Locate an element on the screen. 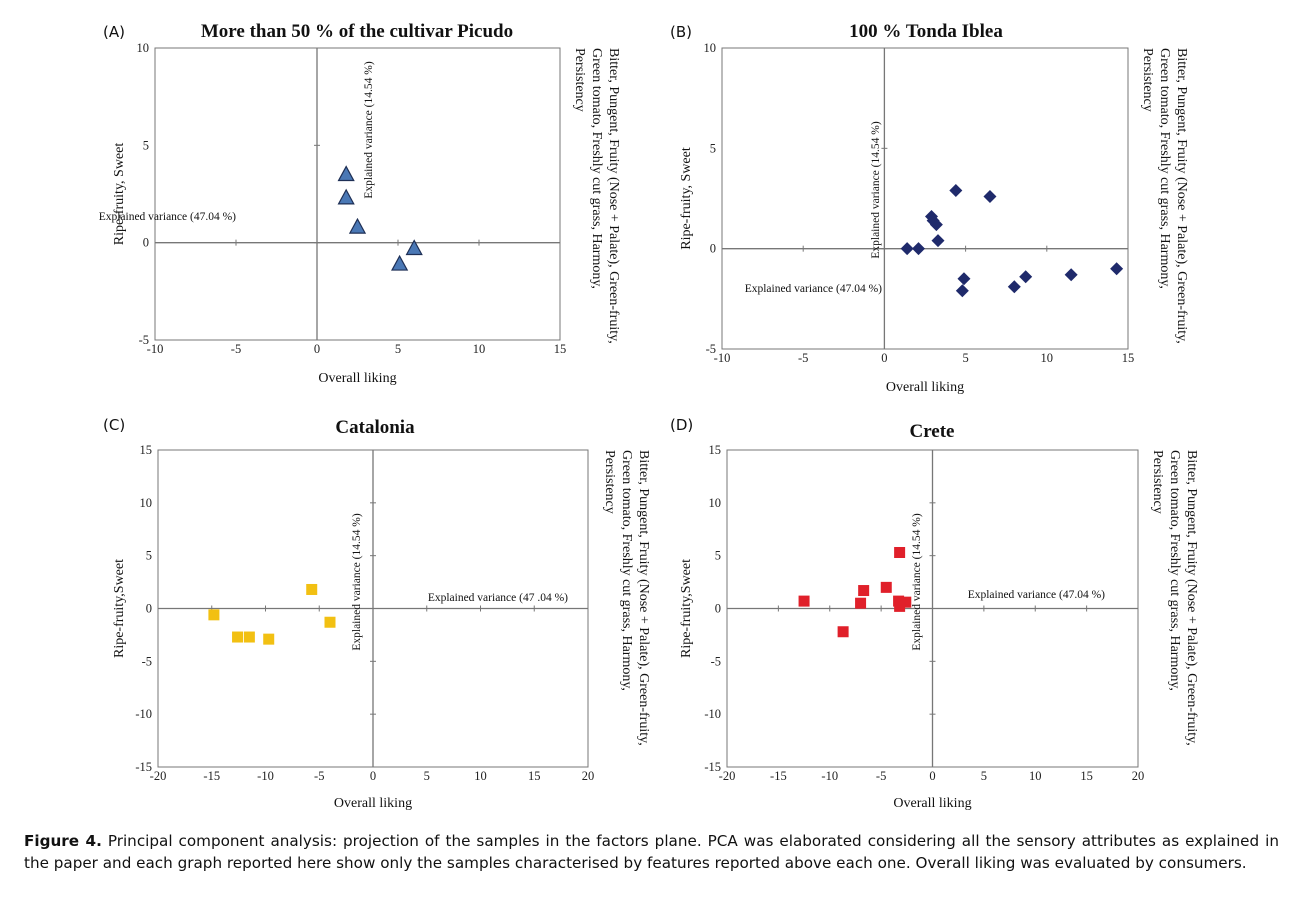 The height and width of the screenshot is (918, 1293). chart-title: 100 % Tonda Iblea is located at coordinates (926, 31).